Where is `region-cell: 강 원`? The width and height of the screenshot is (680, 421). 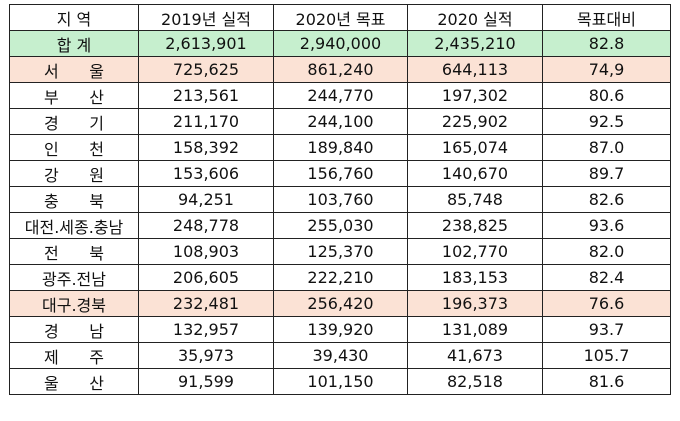 region-cell: 강 원 is located at coordinates (74, 173).